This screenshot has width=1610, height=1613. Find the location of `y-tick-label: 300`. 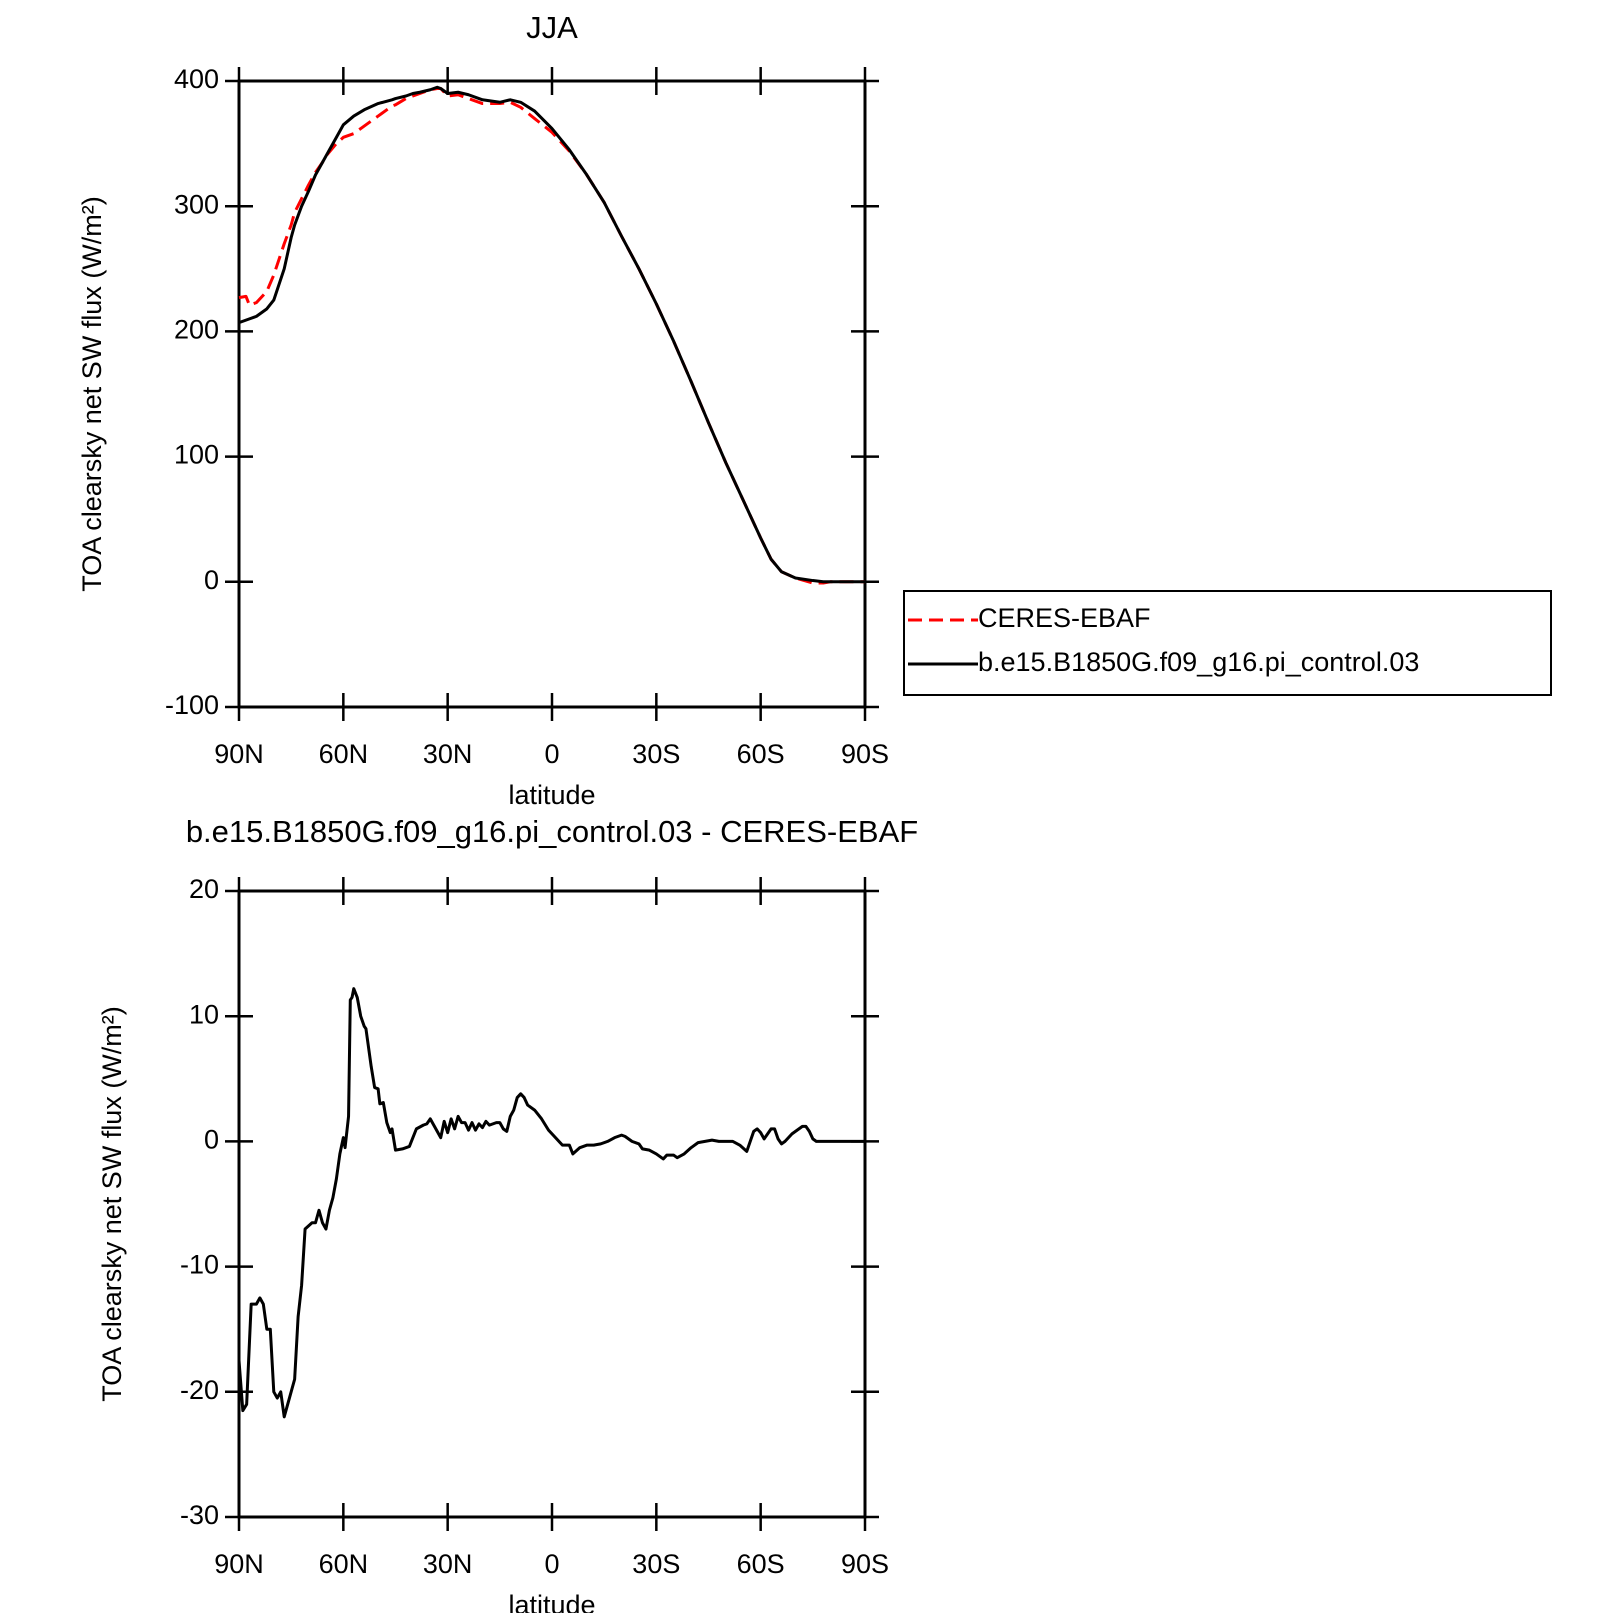

y-tick-label: 300 is located at coordinates (196, 204).